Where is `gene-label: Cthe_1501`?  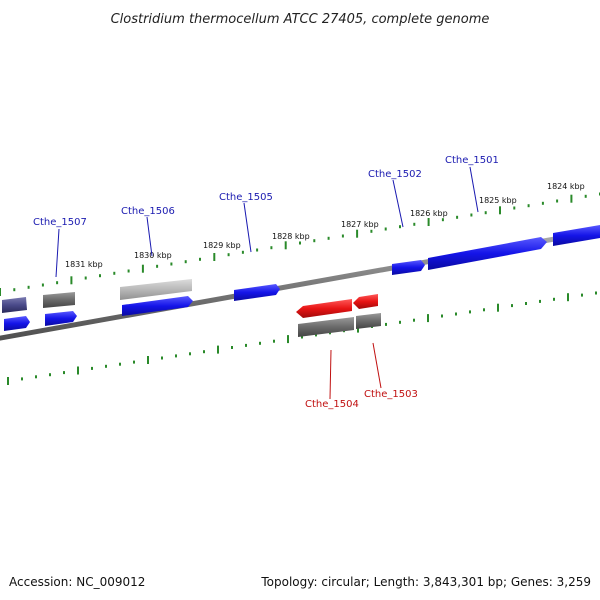 gene-label: Cthe_1501 is located at coordinates (472, 160).